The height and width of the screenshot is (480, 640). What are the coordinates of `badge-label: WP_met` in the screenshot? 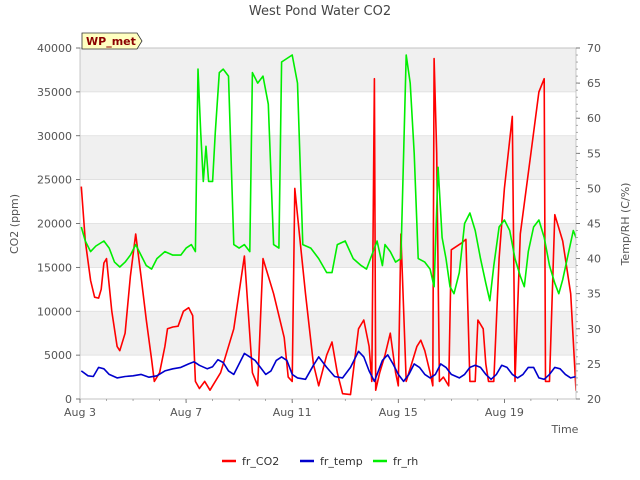 It's located at (111, 41).